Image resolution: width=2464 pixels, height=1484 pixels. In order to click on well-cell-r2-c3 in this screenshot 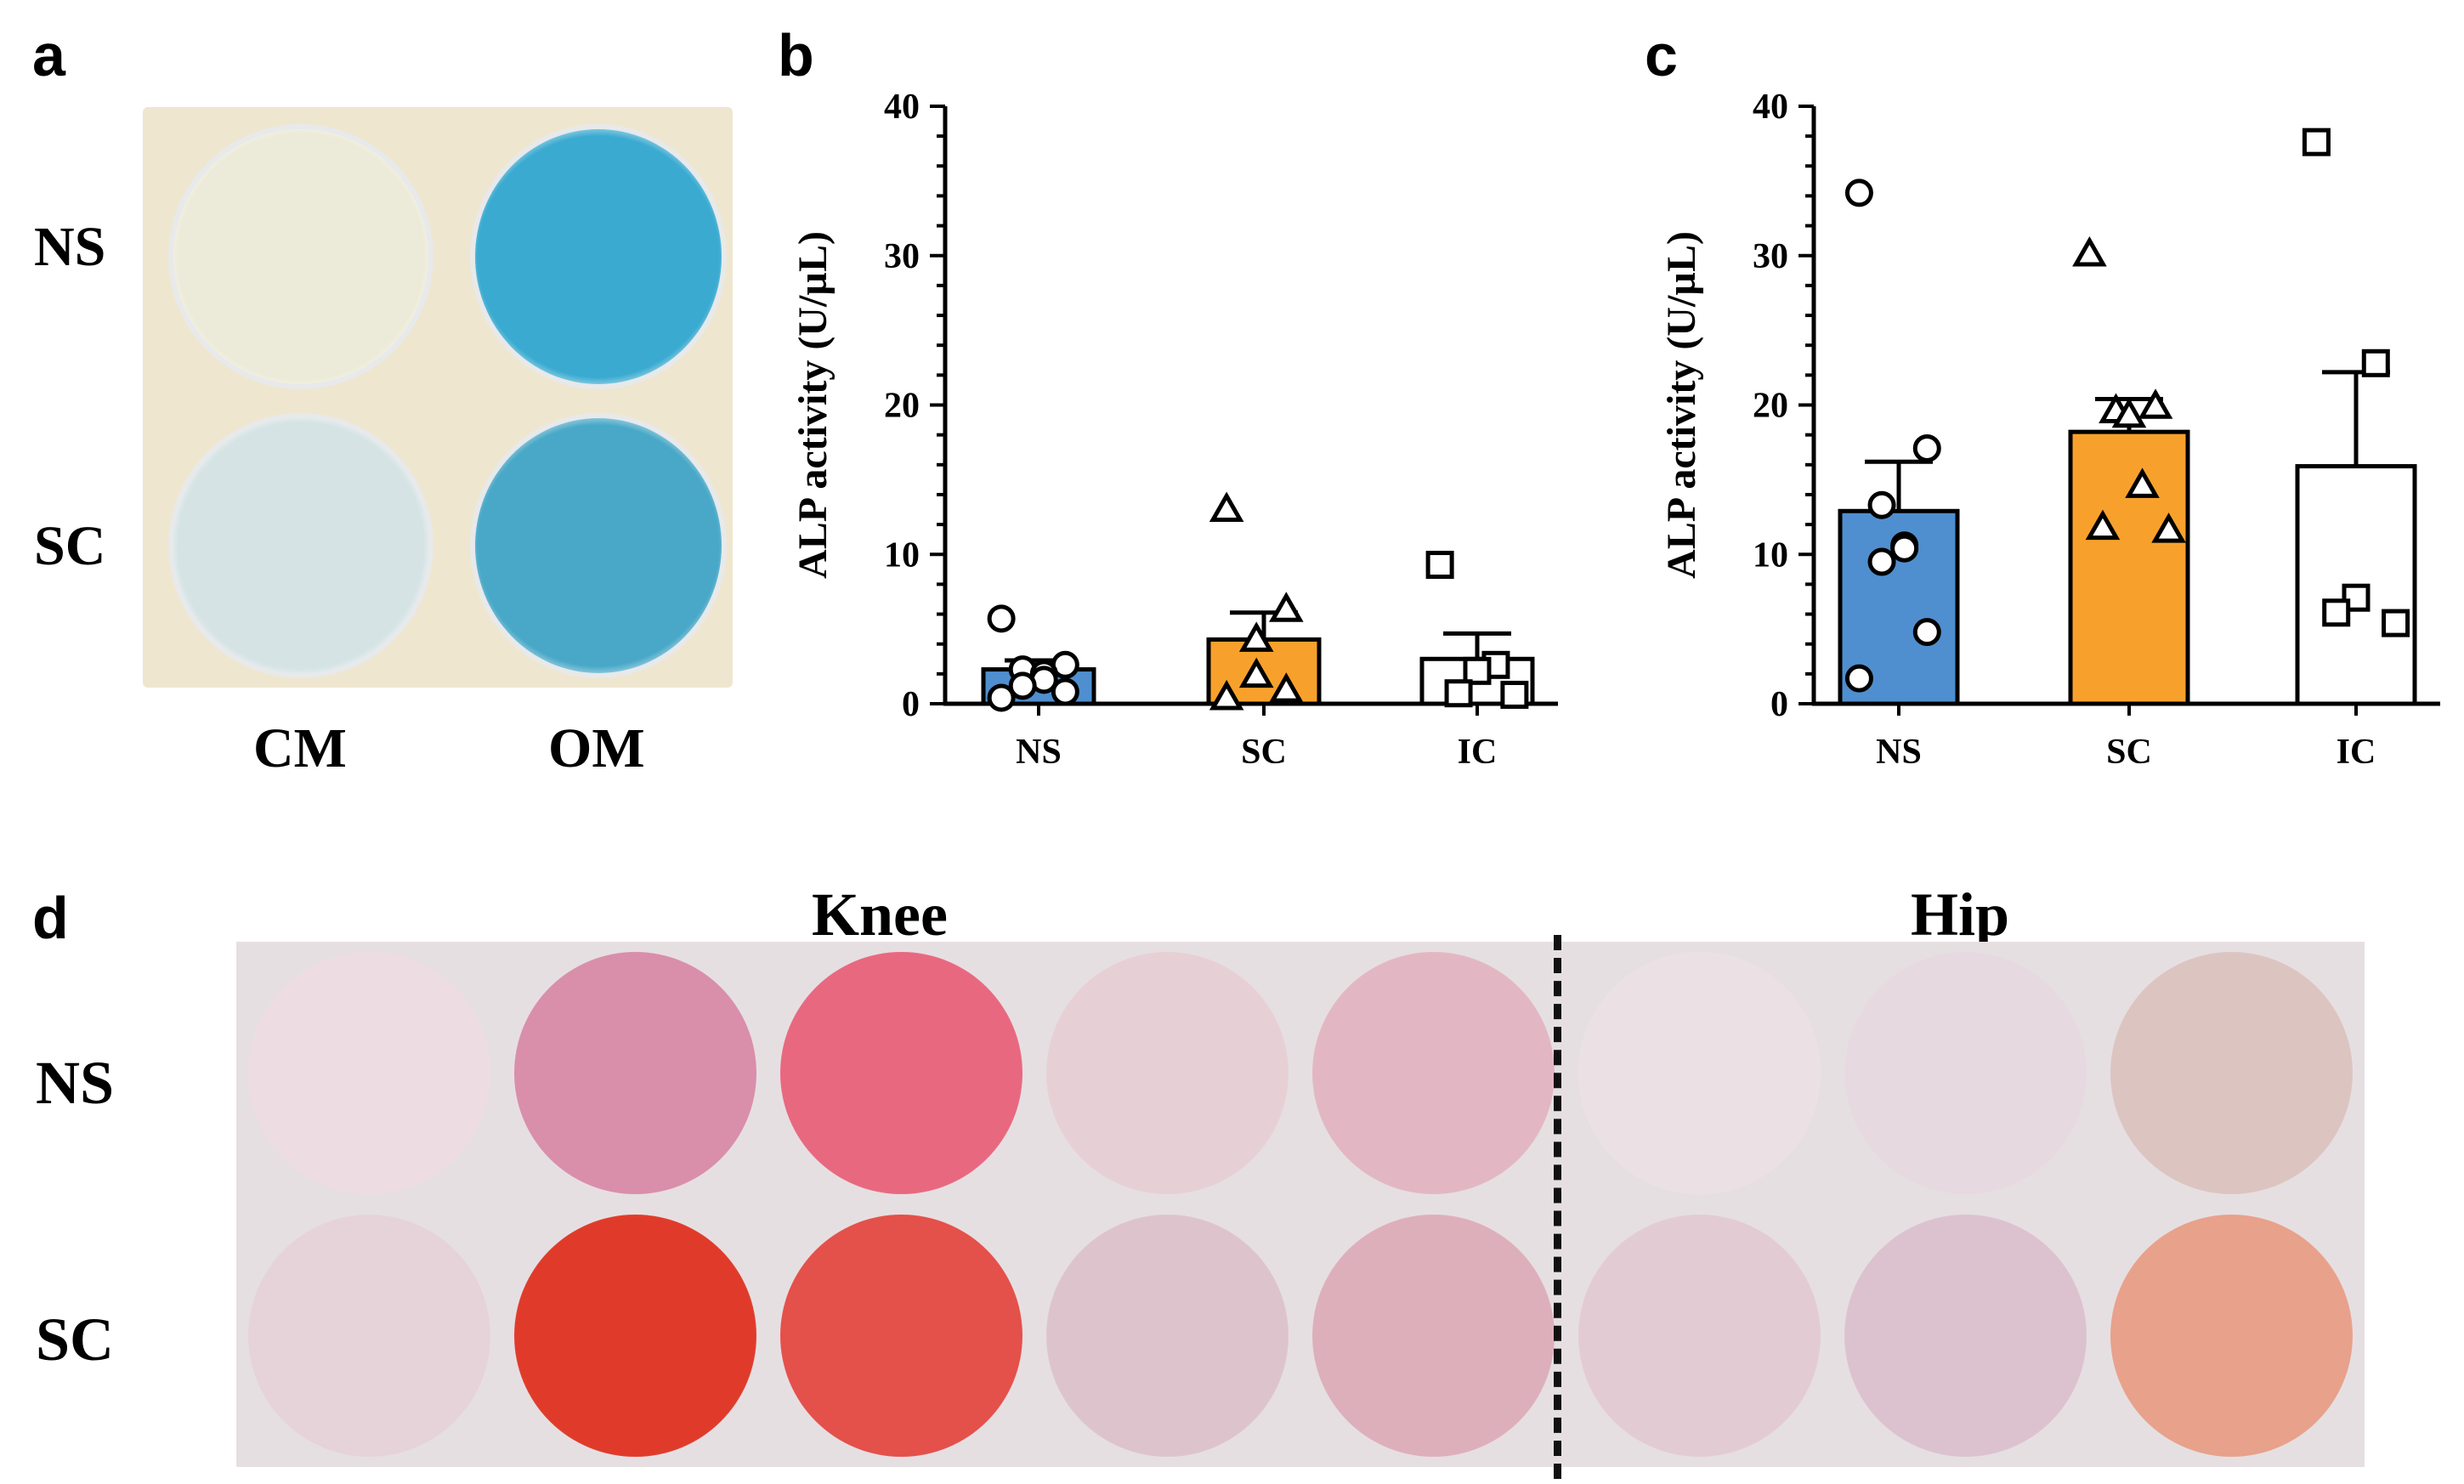, I will do `click(901, 1335)`.